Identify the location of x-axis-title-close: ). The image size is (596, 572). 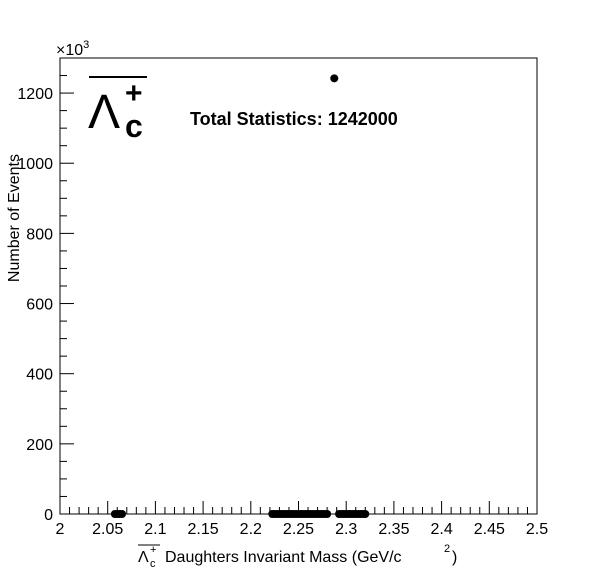
(454, 557).